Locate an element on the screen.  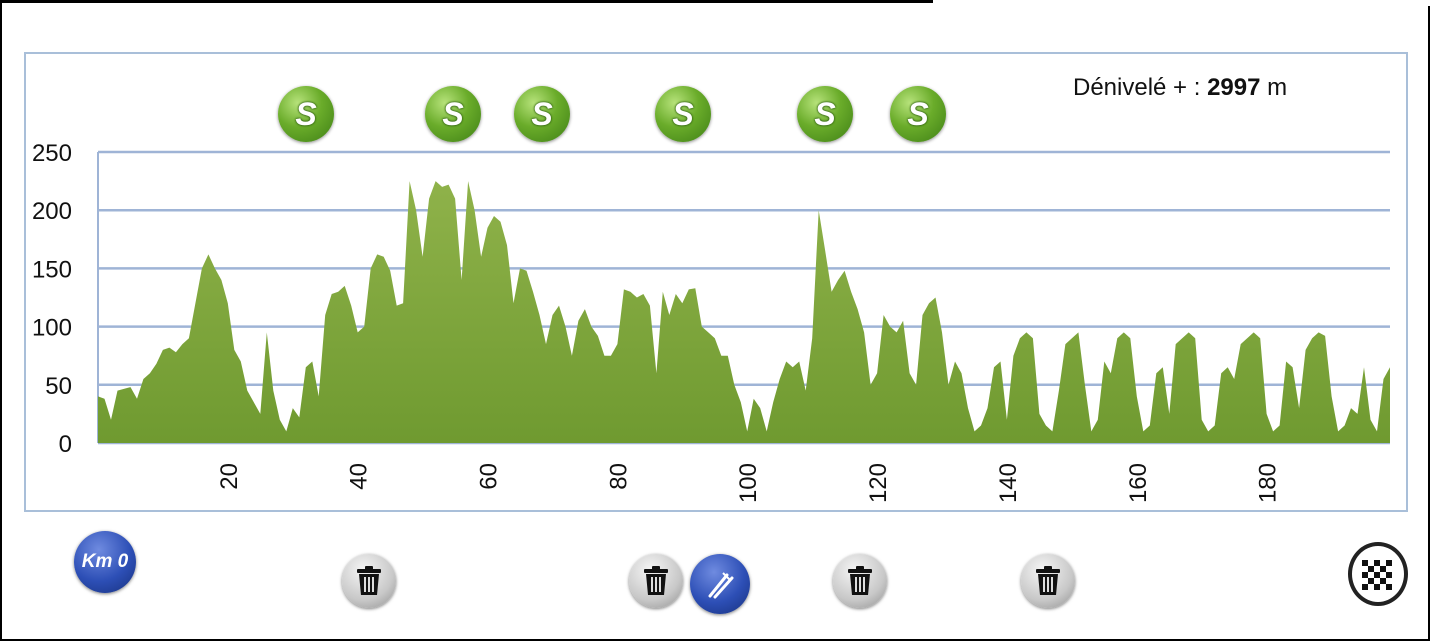
y-tick-label: 50 is located at coordinates (58, 386).